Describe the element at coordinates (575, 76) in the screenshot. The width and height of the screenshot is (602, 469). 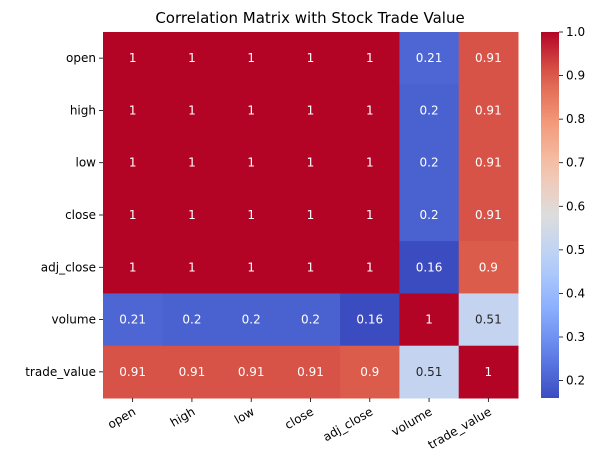
I see `colorbar-tick-label: 0.9` at that location.